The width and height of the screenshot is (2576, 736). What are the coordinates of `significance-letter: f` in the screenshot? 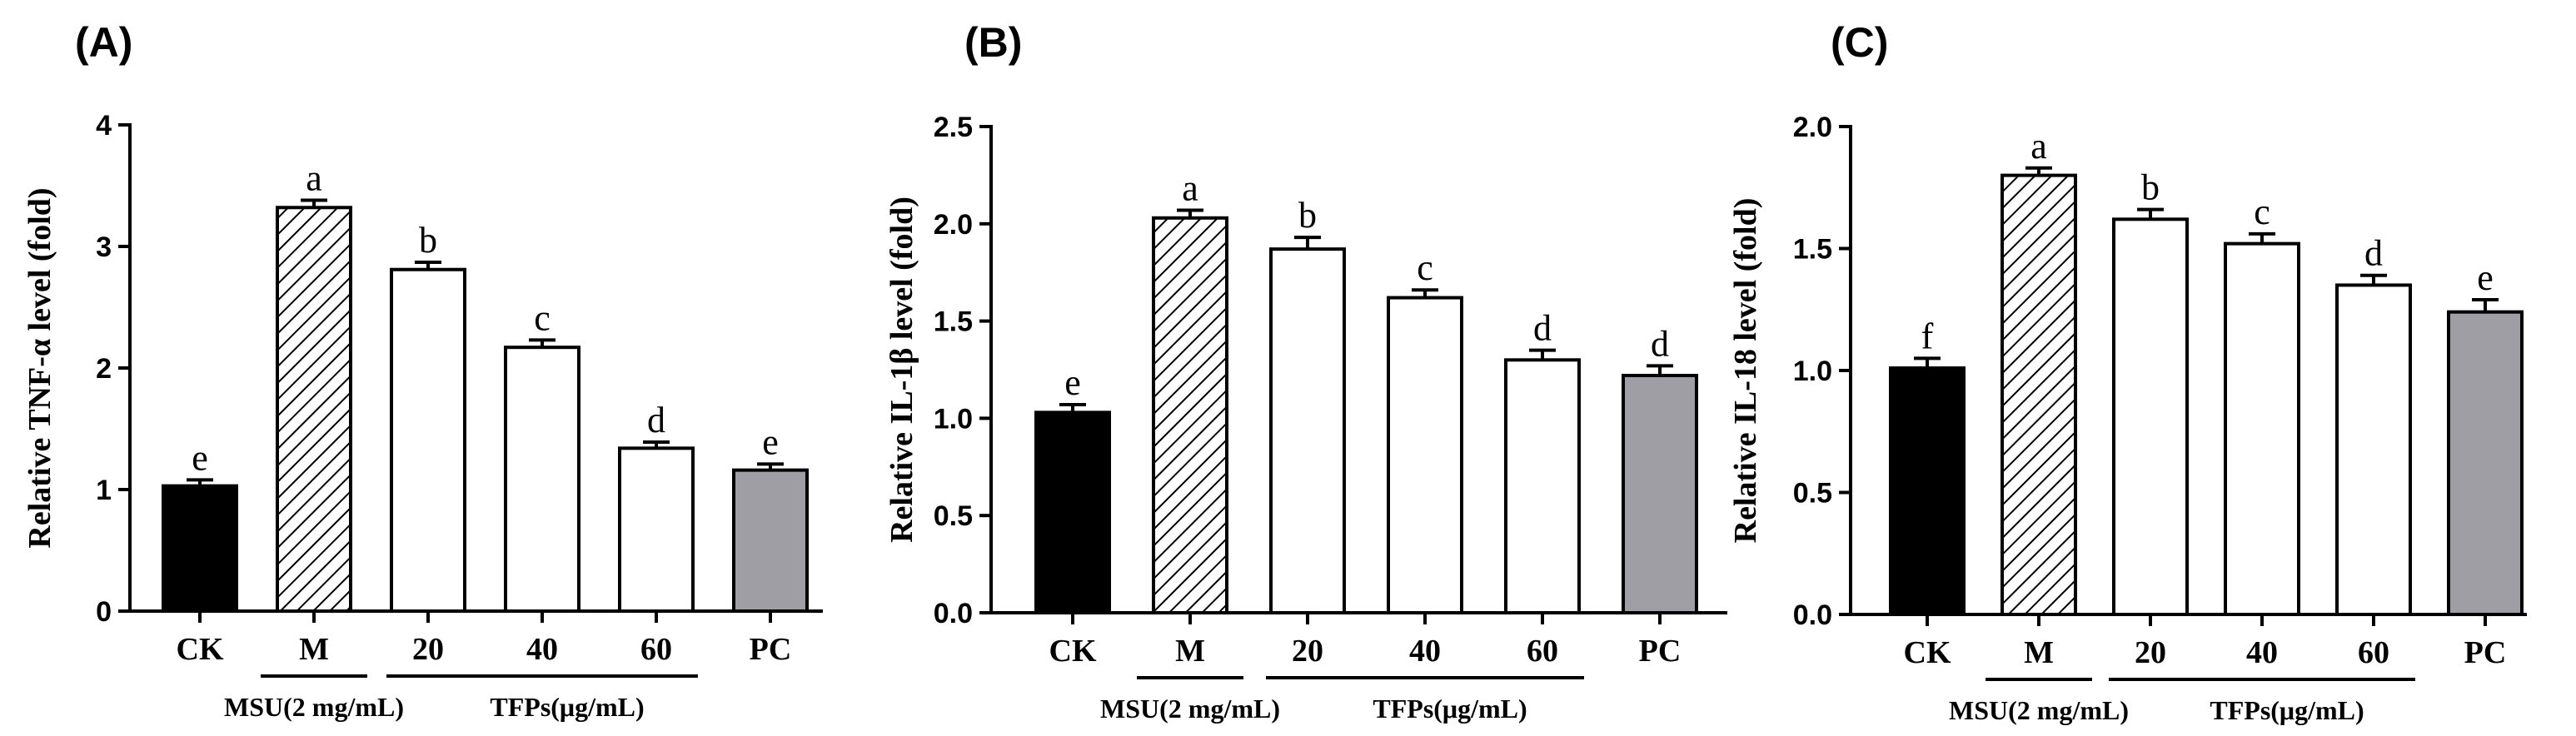 It's located at (1927, 336).